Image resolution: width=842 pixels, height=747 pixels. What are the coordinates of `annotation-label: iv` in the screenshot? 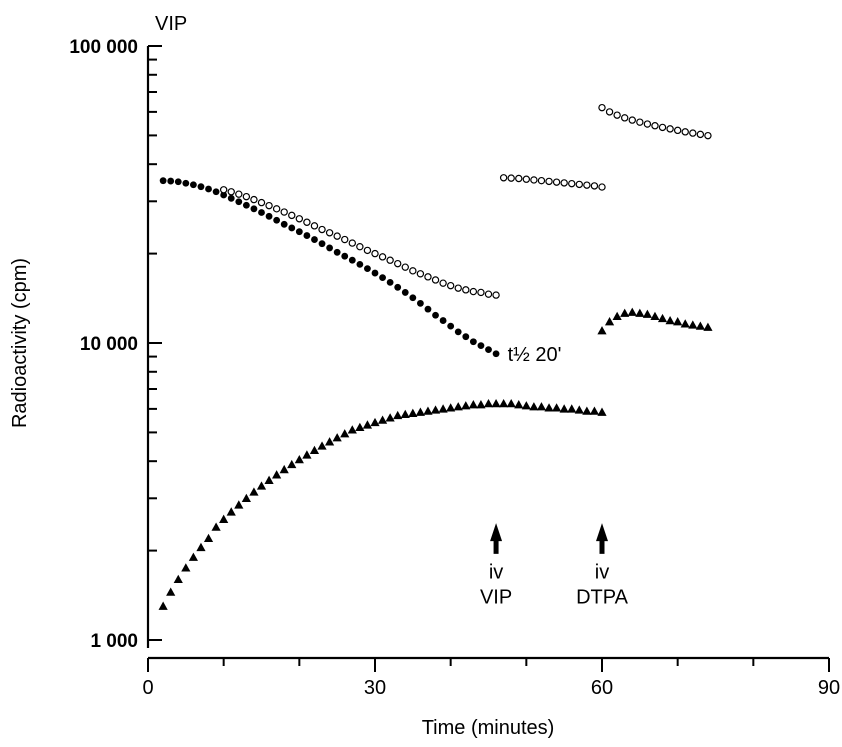 It's located at (496, 573).